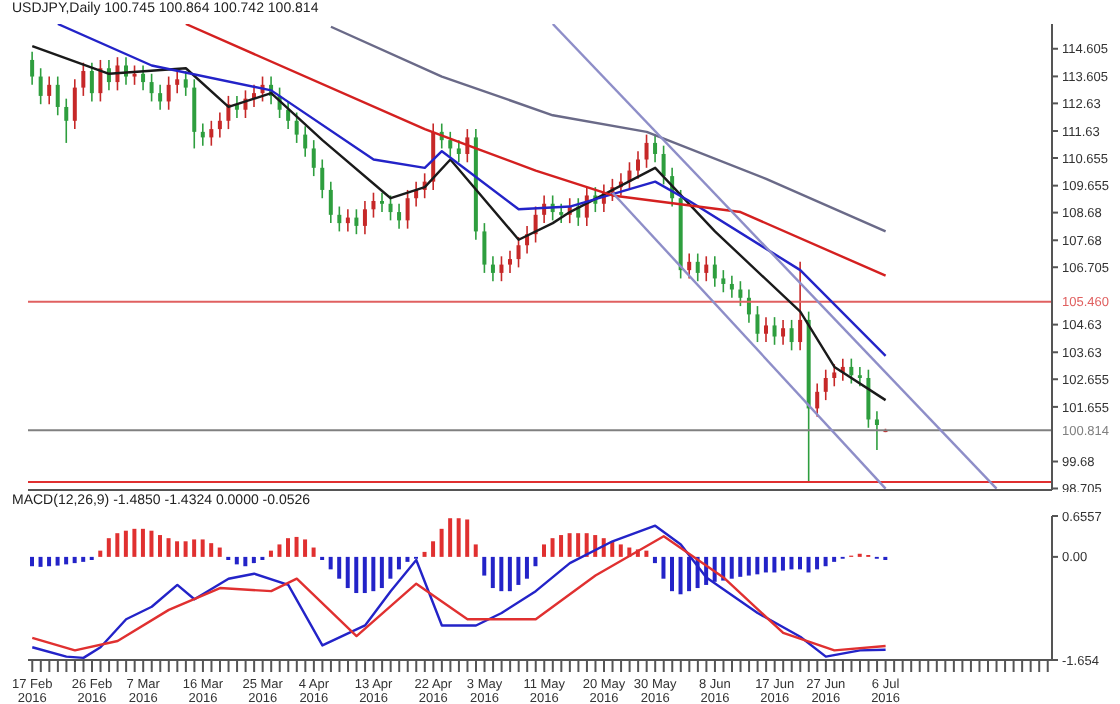  I want to click on line-series, so click(608, 129).